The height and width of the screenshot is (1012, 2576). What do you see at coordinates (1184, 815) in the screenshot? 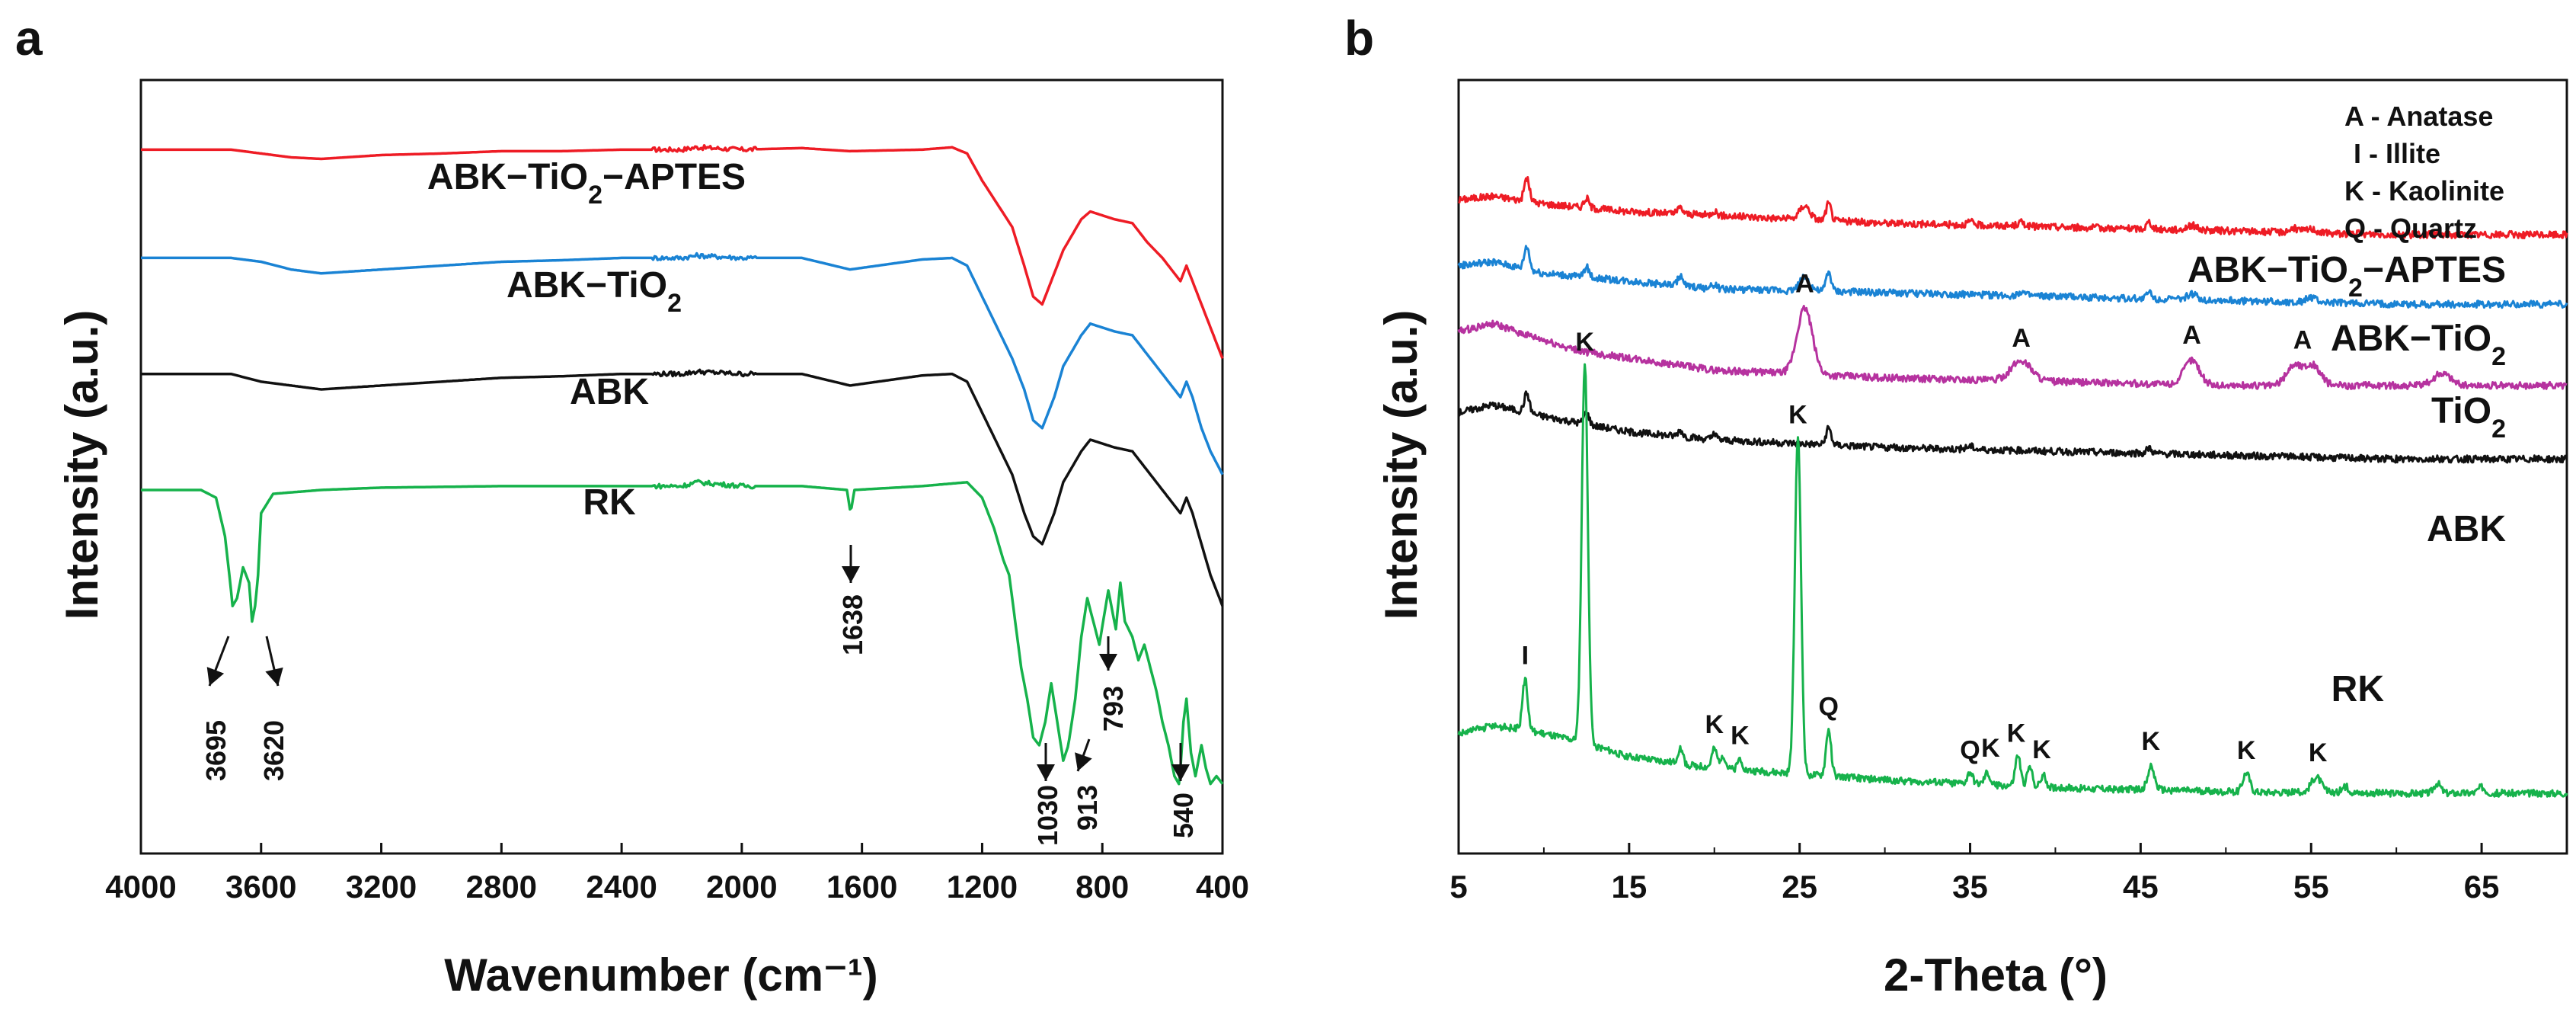
I see `ftir-annotation-label-540: 540` at bounding box center [1184, 815].